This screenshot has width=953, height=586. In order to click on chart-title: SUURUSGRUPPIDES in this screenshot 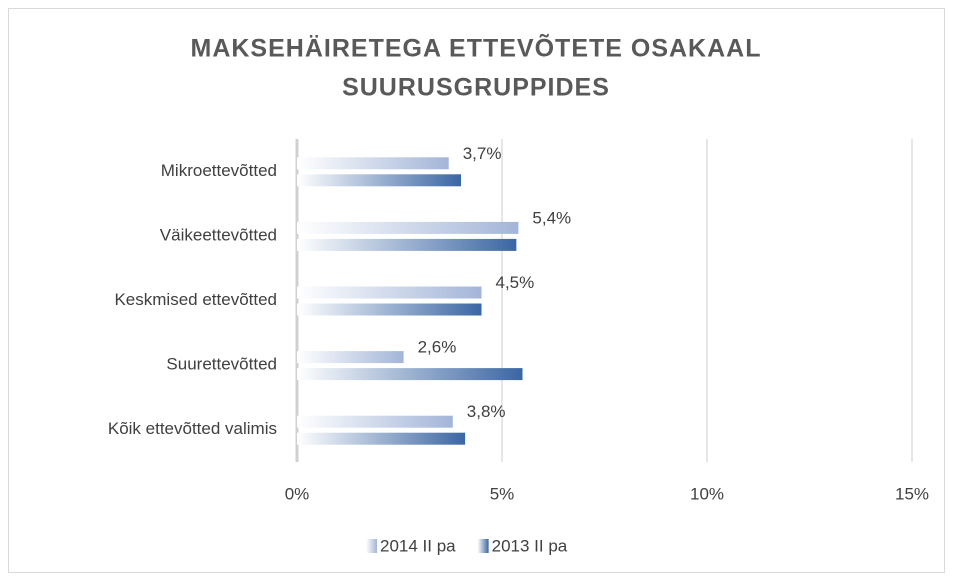, I will do `click(476, 88)`.